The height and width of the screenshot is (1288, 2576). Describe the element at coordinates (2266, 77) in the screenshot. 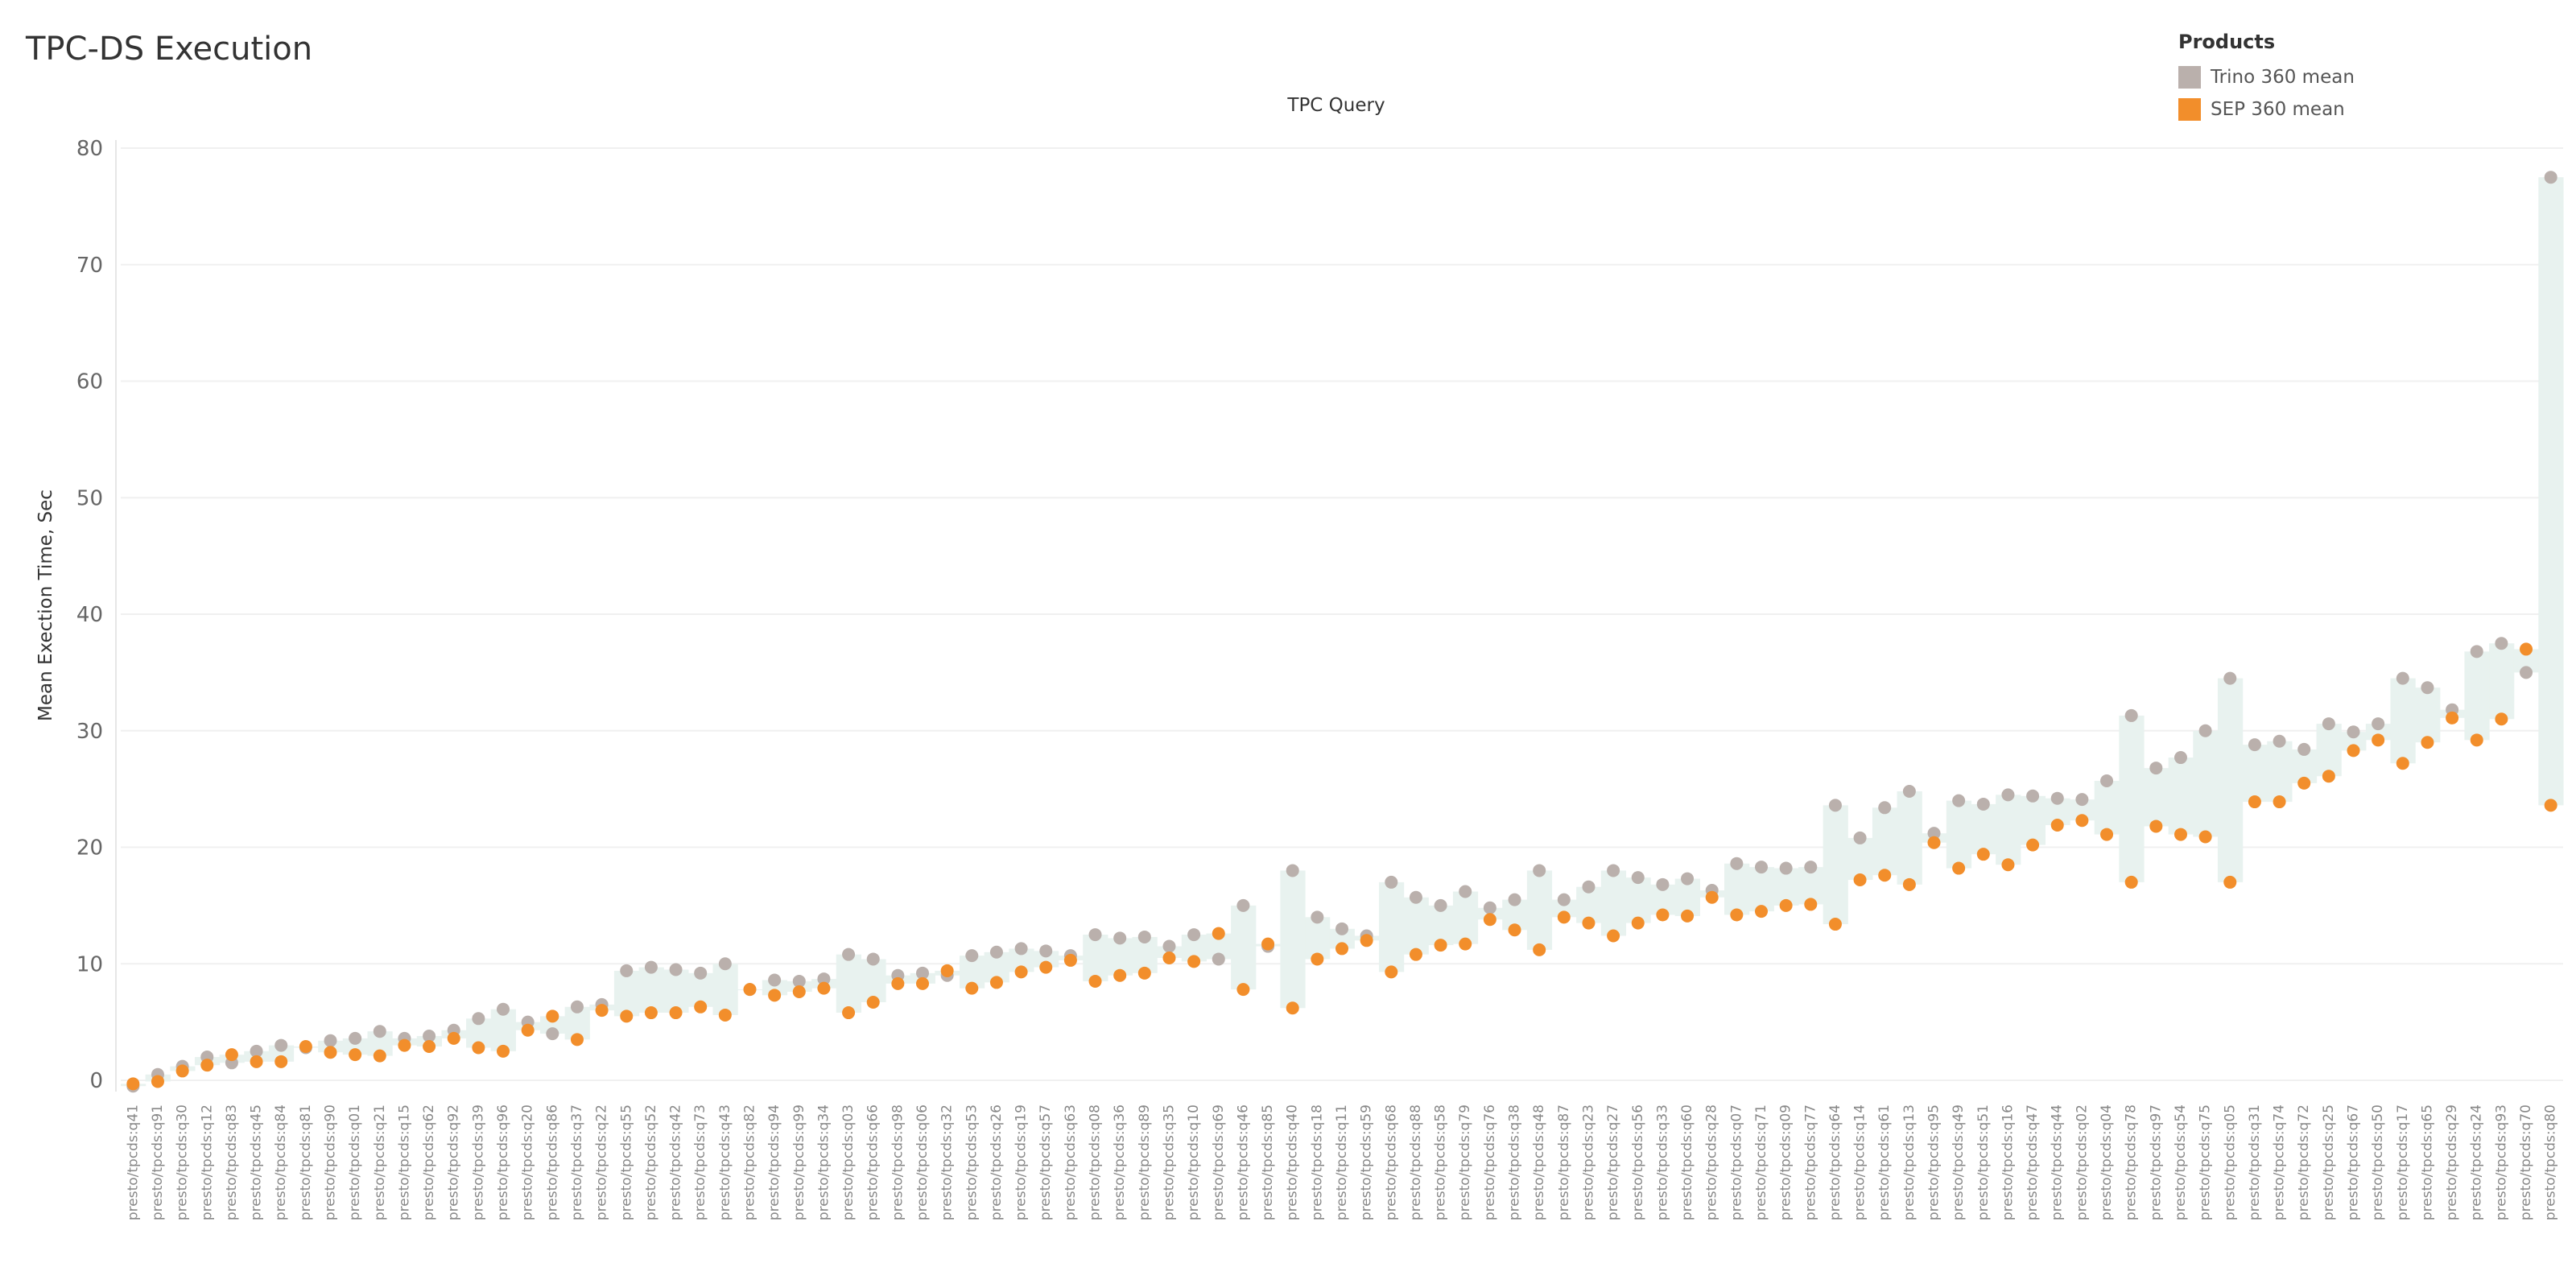

I see `legend-item-trino: Trino 360 mean` at that location.